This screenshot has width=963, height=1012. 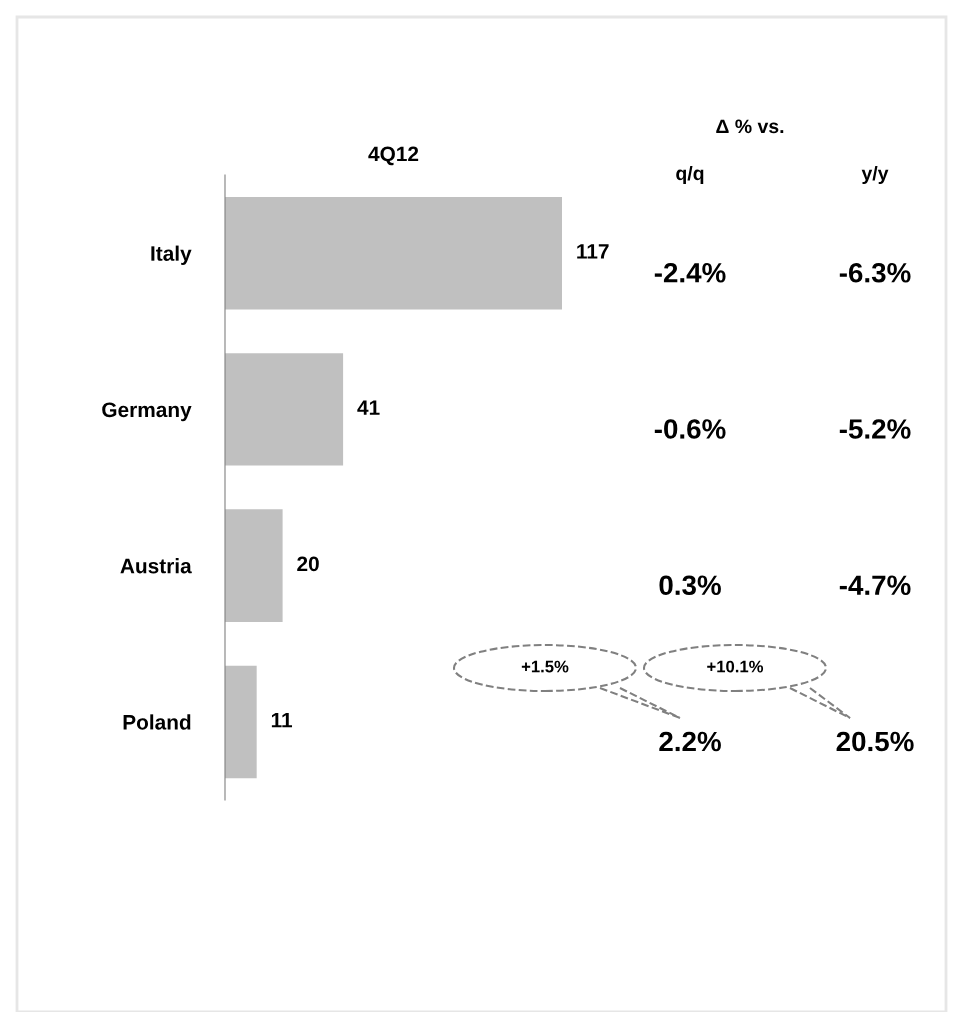 What do you see at coordinates (690, 741) in the screenshot?
I see `text: 2.2%` at bounding box center [690, 741].